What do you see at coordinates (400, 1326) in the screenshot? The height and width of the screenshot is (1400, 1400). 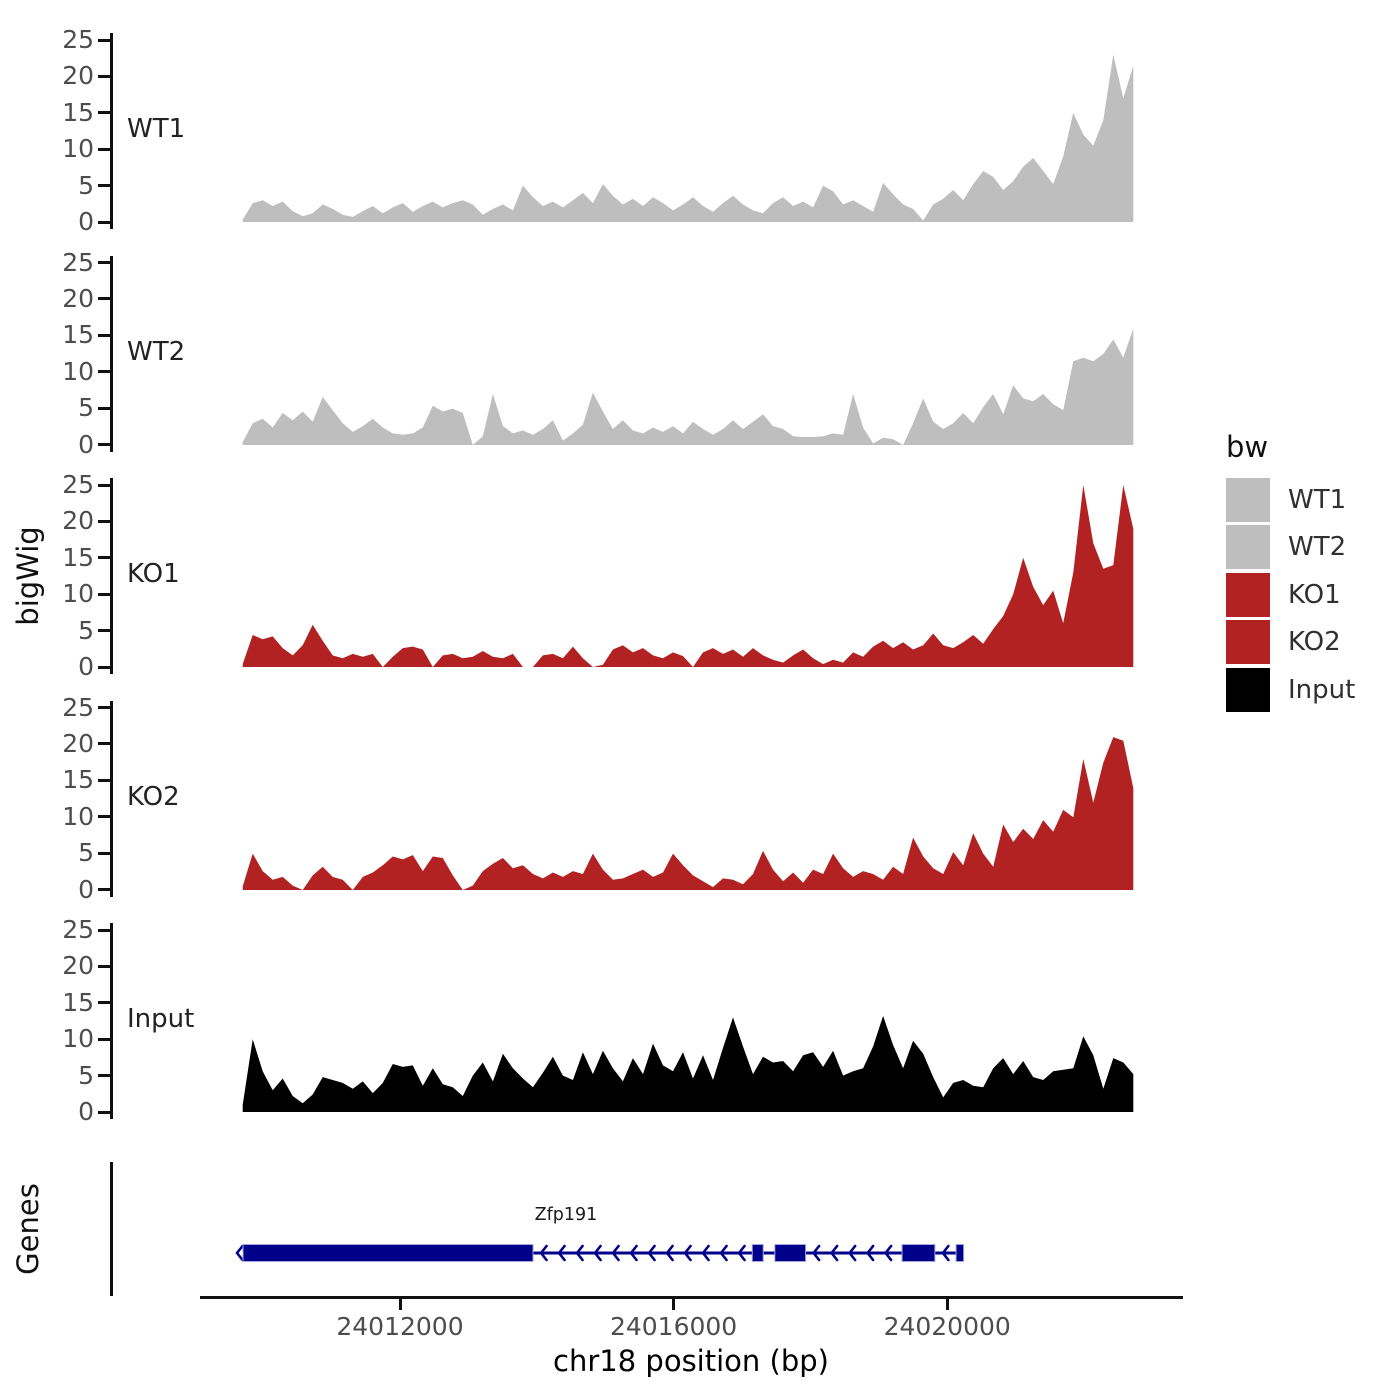 I see `x-tick-label: 24012000` at bounding box center [400, 1326].